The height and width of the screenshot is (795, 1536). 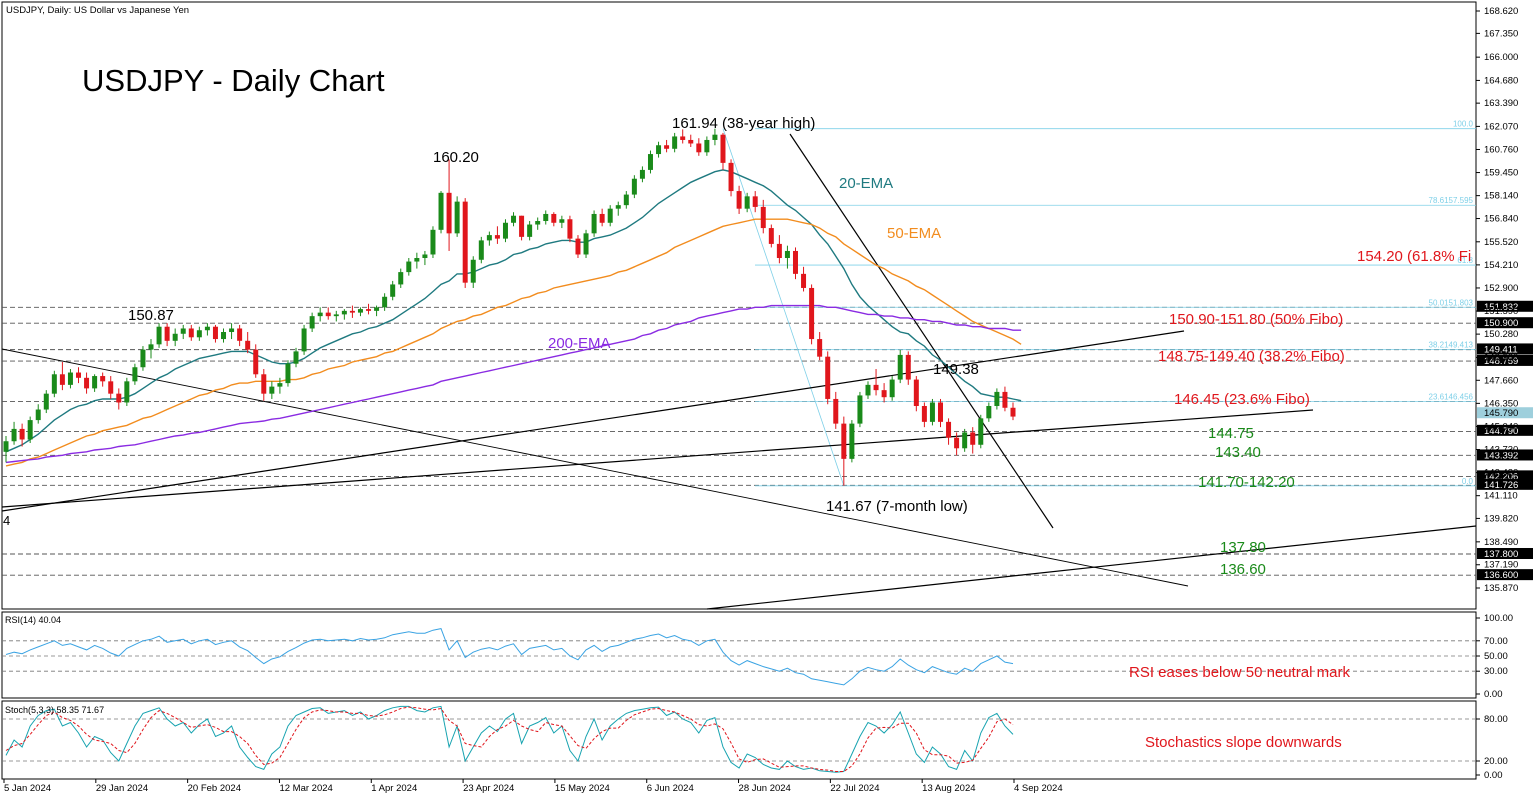 I want to click on fib-label-3: 50.0151.803, so click(x=1451, y=302).